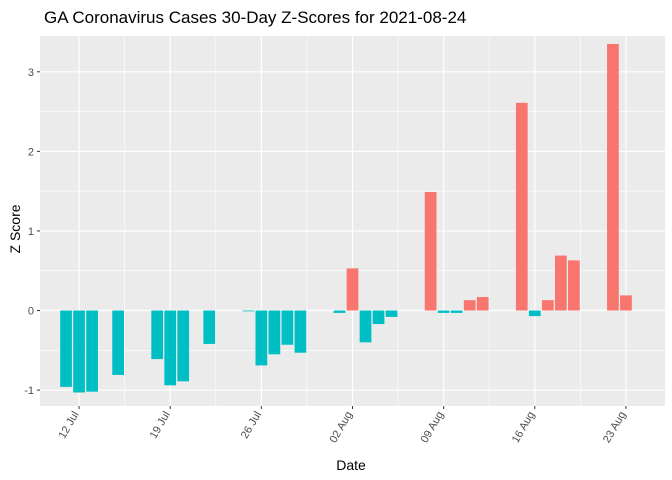  What do you see at coordinates (251, 425) in the screenshot?
I see `x-tick-label: 26 Jul` at bounding box center [251, 425].